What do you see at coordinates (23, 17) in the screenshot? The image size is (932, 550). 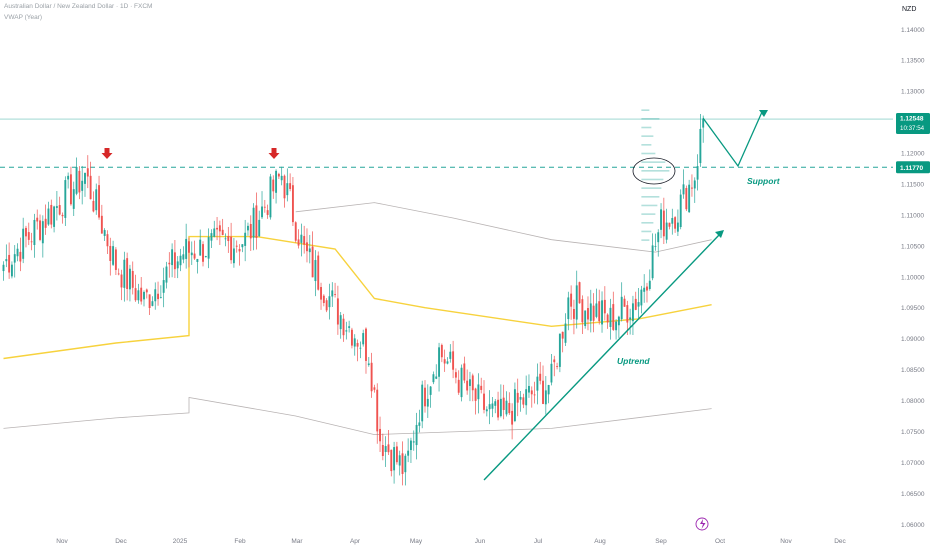 I see `indicator-label: VWAP (Year)` at bounding box center [23, 17].